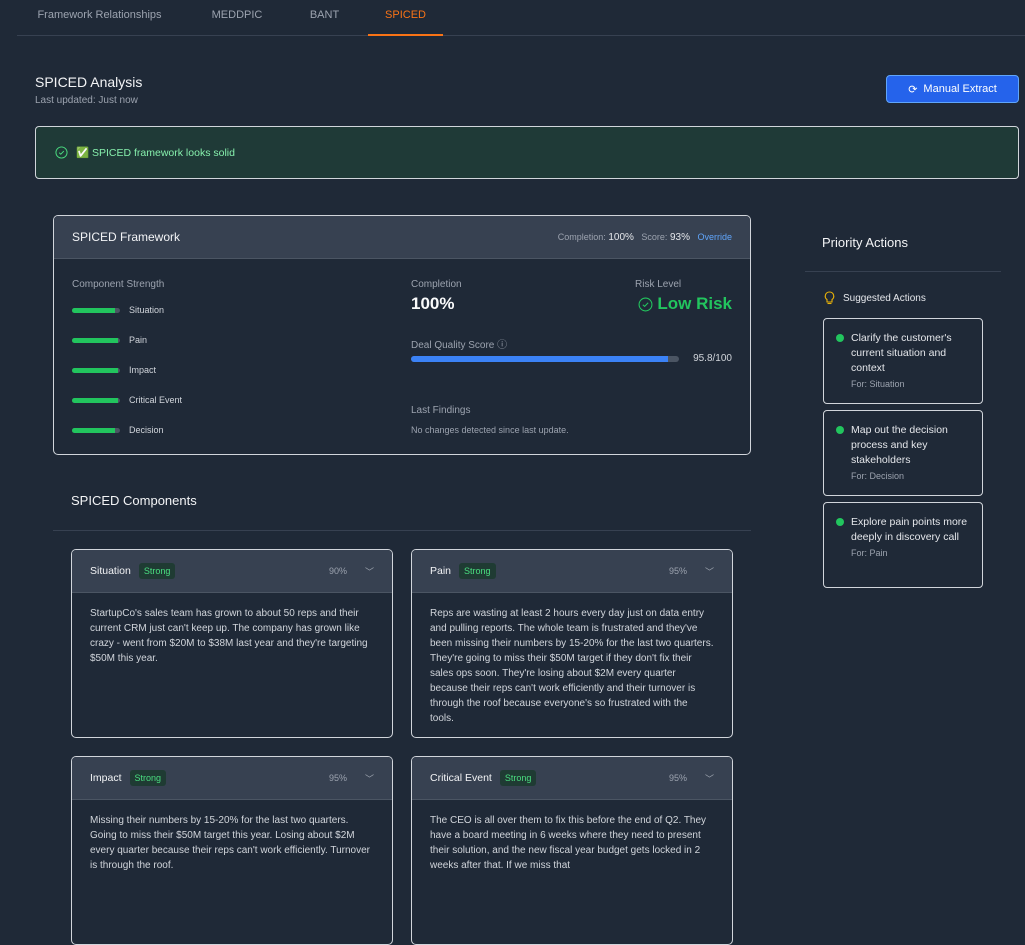 Image resolution: width=1025 pixels, height=945 pixels. I want to click on component-header: Critical Event Strong 95% ﹀, so click(572, 778).